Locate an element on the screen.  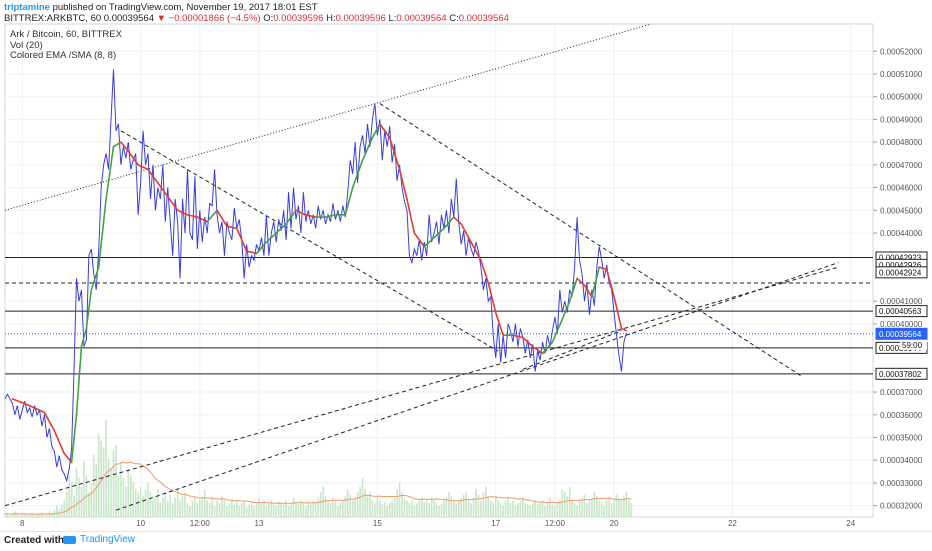
legend-title: Ark / Bitcoin, 60, BITTREX is located at coordinates (66, 34).